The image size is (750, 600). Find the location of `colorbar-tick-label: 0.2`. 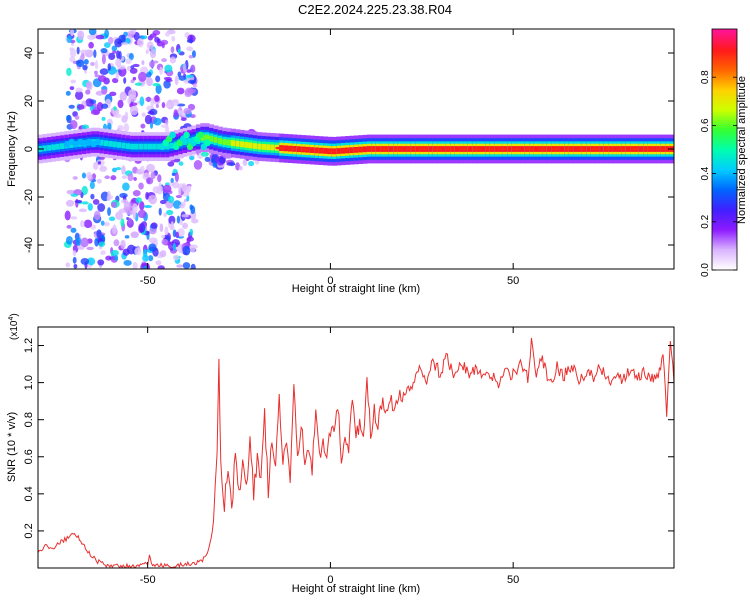

colorbar-tick-label: 0.2 is located at coordinates (705, 221).